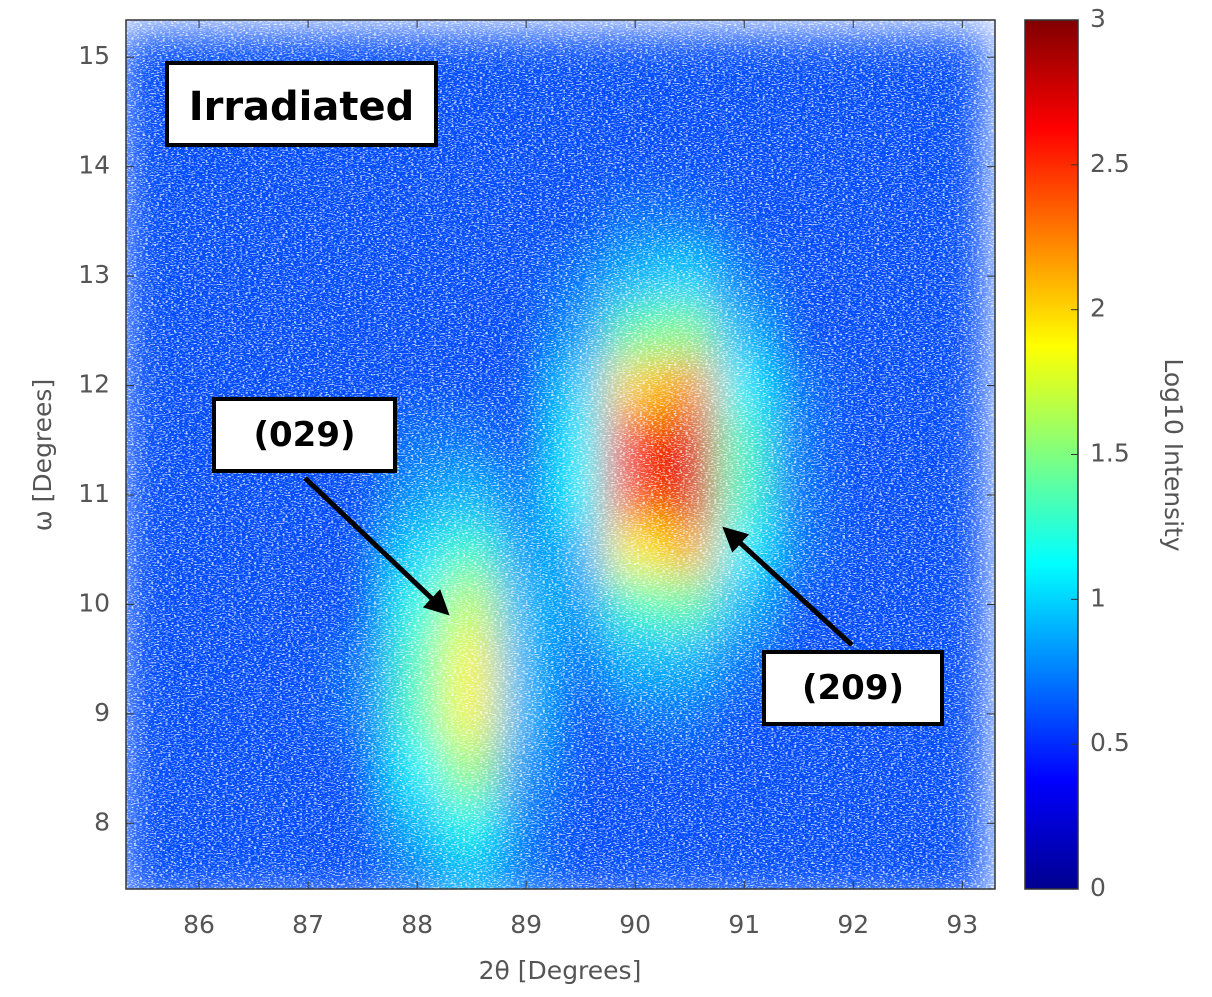 The image size is (1212, 997). What do you see at coordinates (304, 435) in the screenshot?
I see `annotation-box: (029)` at bounding box center [304, 435].